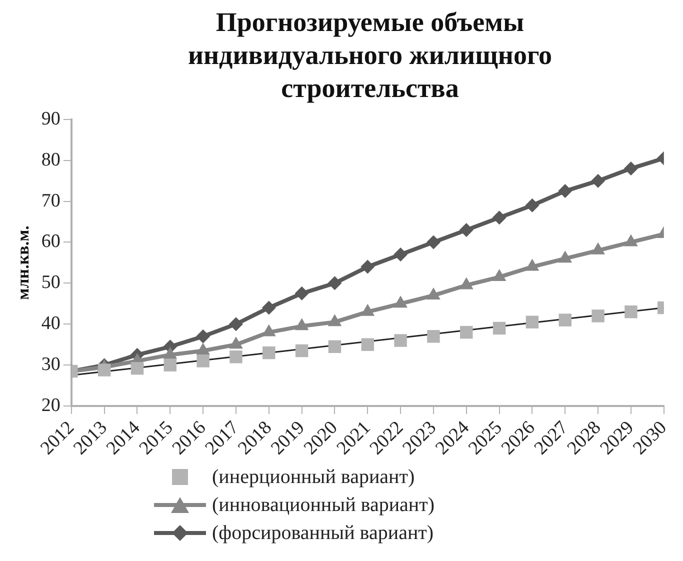  Describe the element at coordinates (50, 159) in the screenshot. I see `y-tick-label: 80` at that location.